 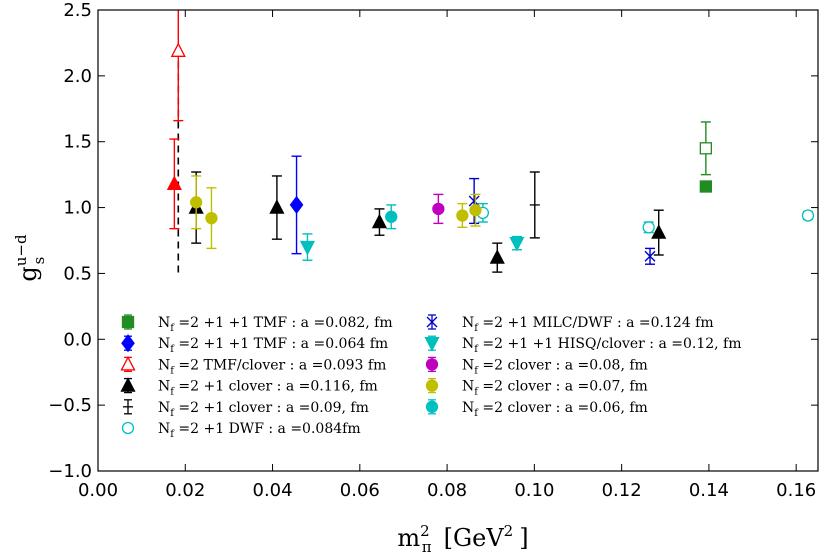 I want to click on legend-label: Nf =2 +1 DWF : a =0.084fm, so click(x=259, y=430).